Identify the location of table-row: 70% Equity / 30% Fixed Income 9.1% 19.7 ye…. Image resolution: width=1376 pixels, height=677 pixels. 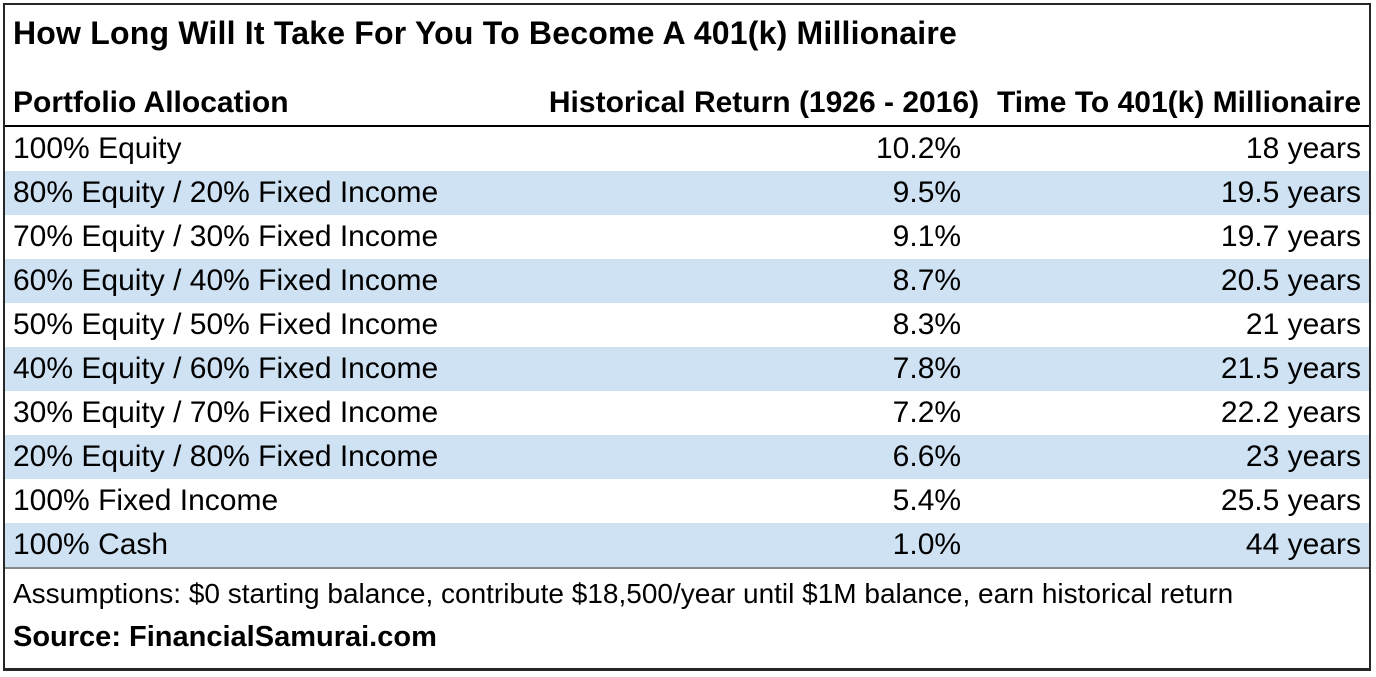
(687, 237).